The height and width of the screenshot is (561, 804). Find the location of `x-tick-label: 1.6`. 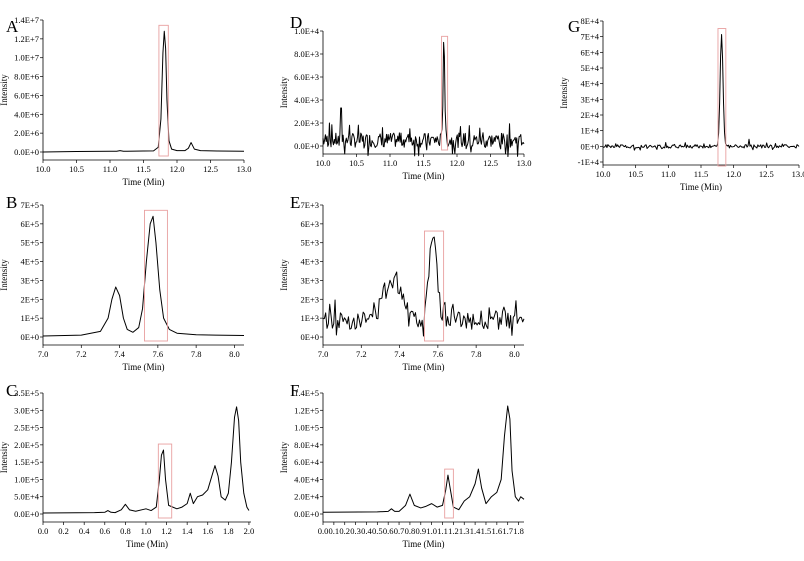

x-tick-label: 1.6 is located at coordinates (497, 531).